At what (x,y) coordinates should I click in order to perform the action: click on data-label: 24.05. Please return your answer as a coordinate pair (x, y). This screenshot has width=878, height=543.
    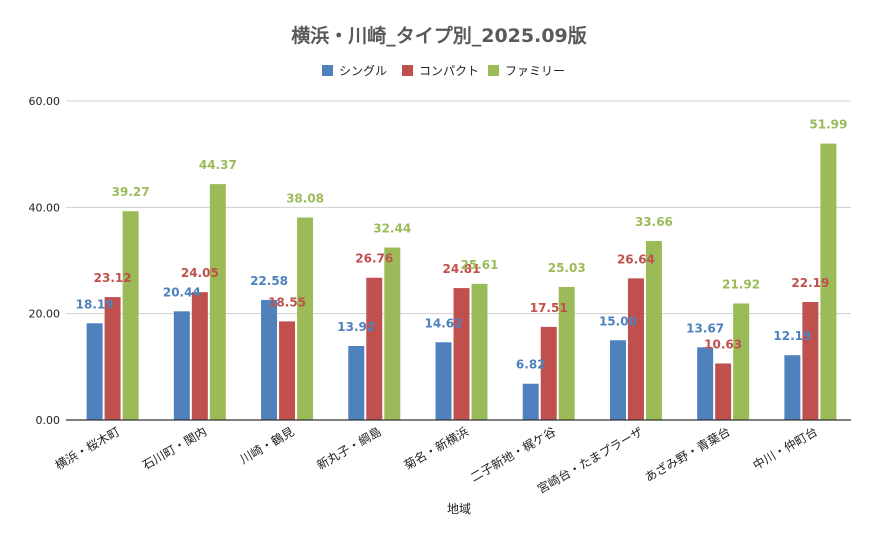
    Looking at the image, I should click on (200, 273).